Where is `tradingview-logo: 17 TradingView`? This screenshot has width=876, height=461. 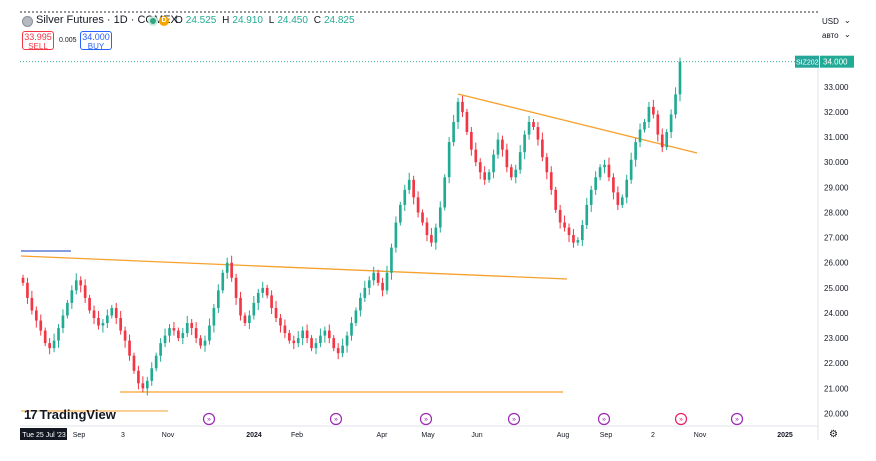
tradingview-logo: 17 TradingView is located at coordinates (70, 414).